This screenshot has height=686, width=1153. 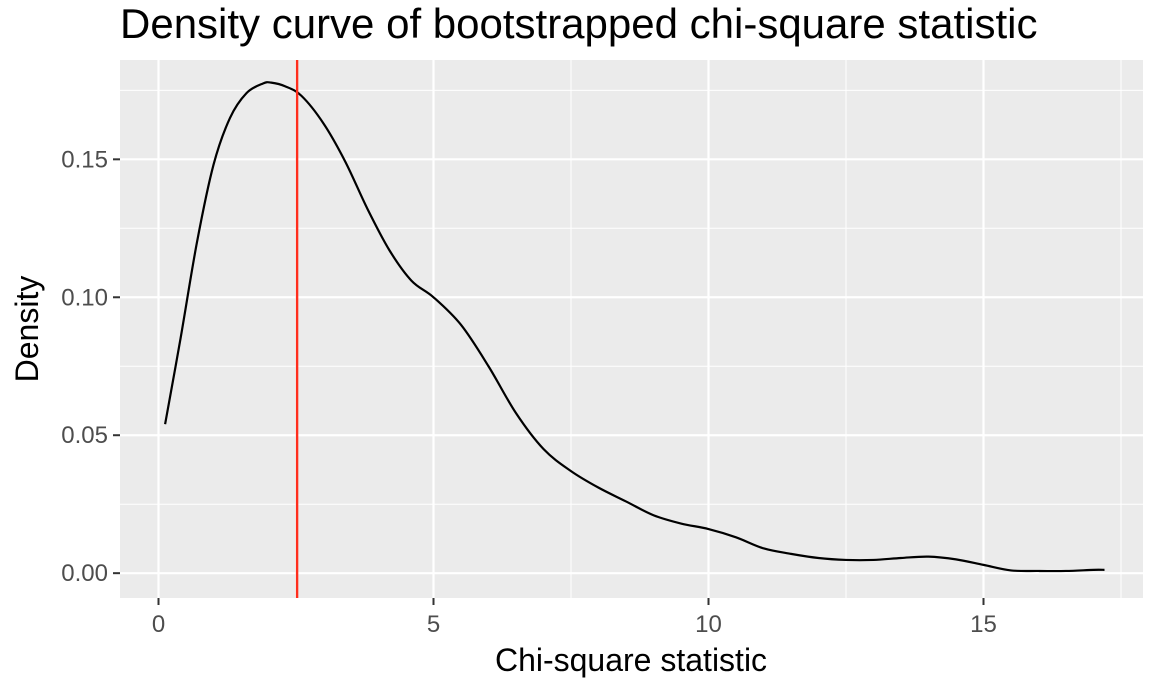 What do you see at coordinates (84, 573) in the screenshot?
I see `y-tick-label: 0.00` at bounding box center [84, 573].